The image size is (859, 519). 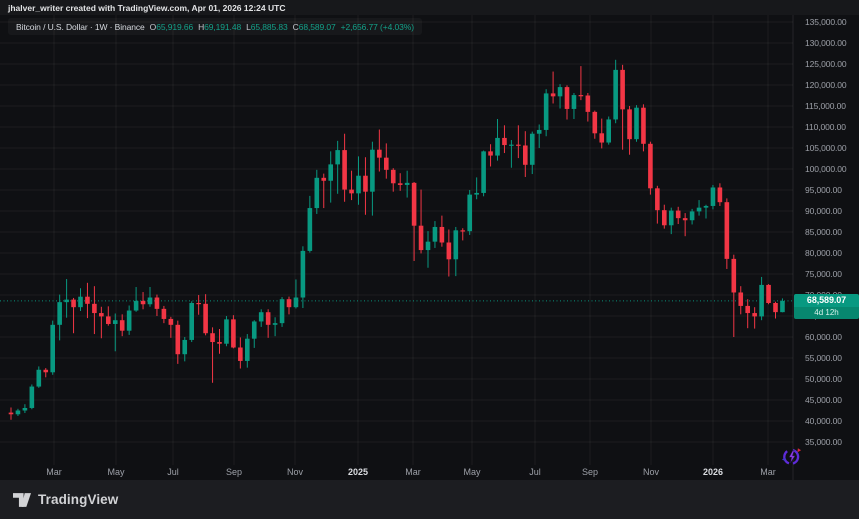 What do you see at coordinates (791, 456) in the screenshot?
I see `event-cycle-bolt-icon` at bounding box center [791, 456].